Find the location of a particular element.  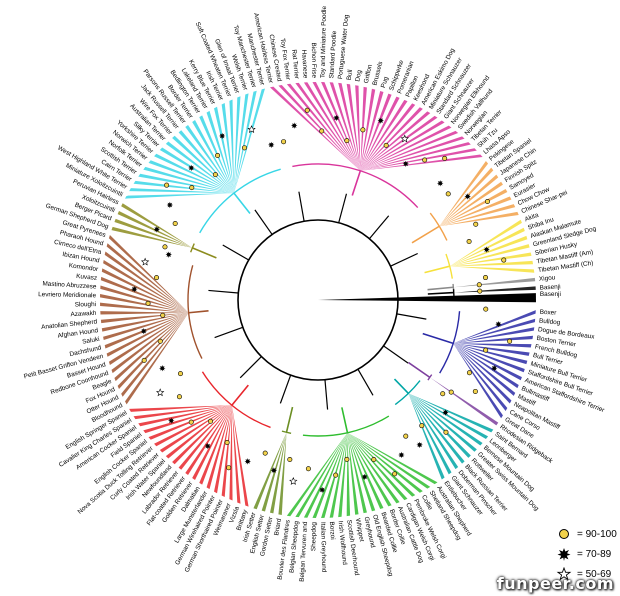

legend-label: = 70-89 is located at coordinates (594, 554).